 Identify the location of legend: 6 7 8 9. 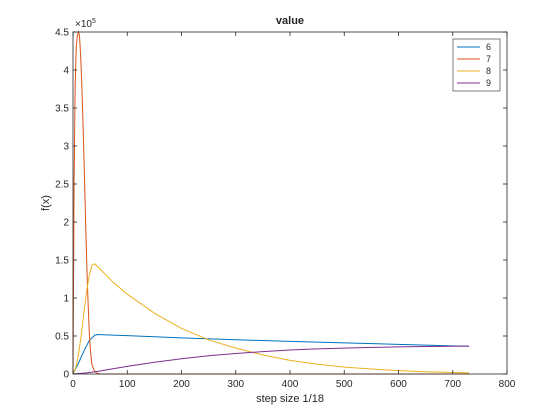
(476, 65).